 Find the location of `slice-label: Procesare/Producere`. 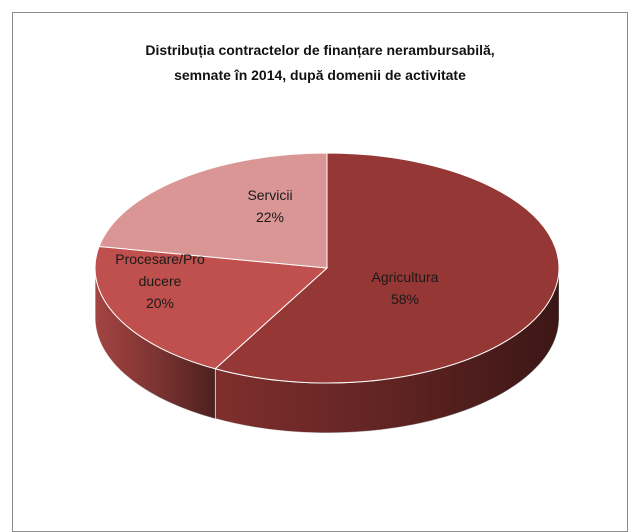

slice-label: Procesare/Producere is located at coordinates (160, 270).